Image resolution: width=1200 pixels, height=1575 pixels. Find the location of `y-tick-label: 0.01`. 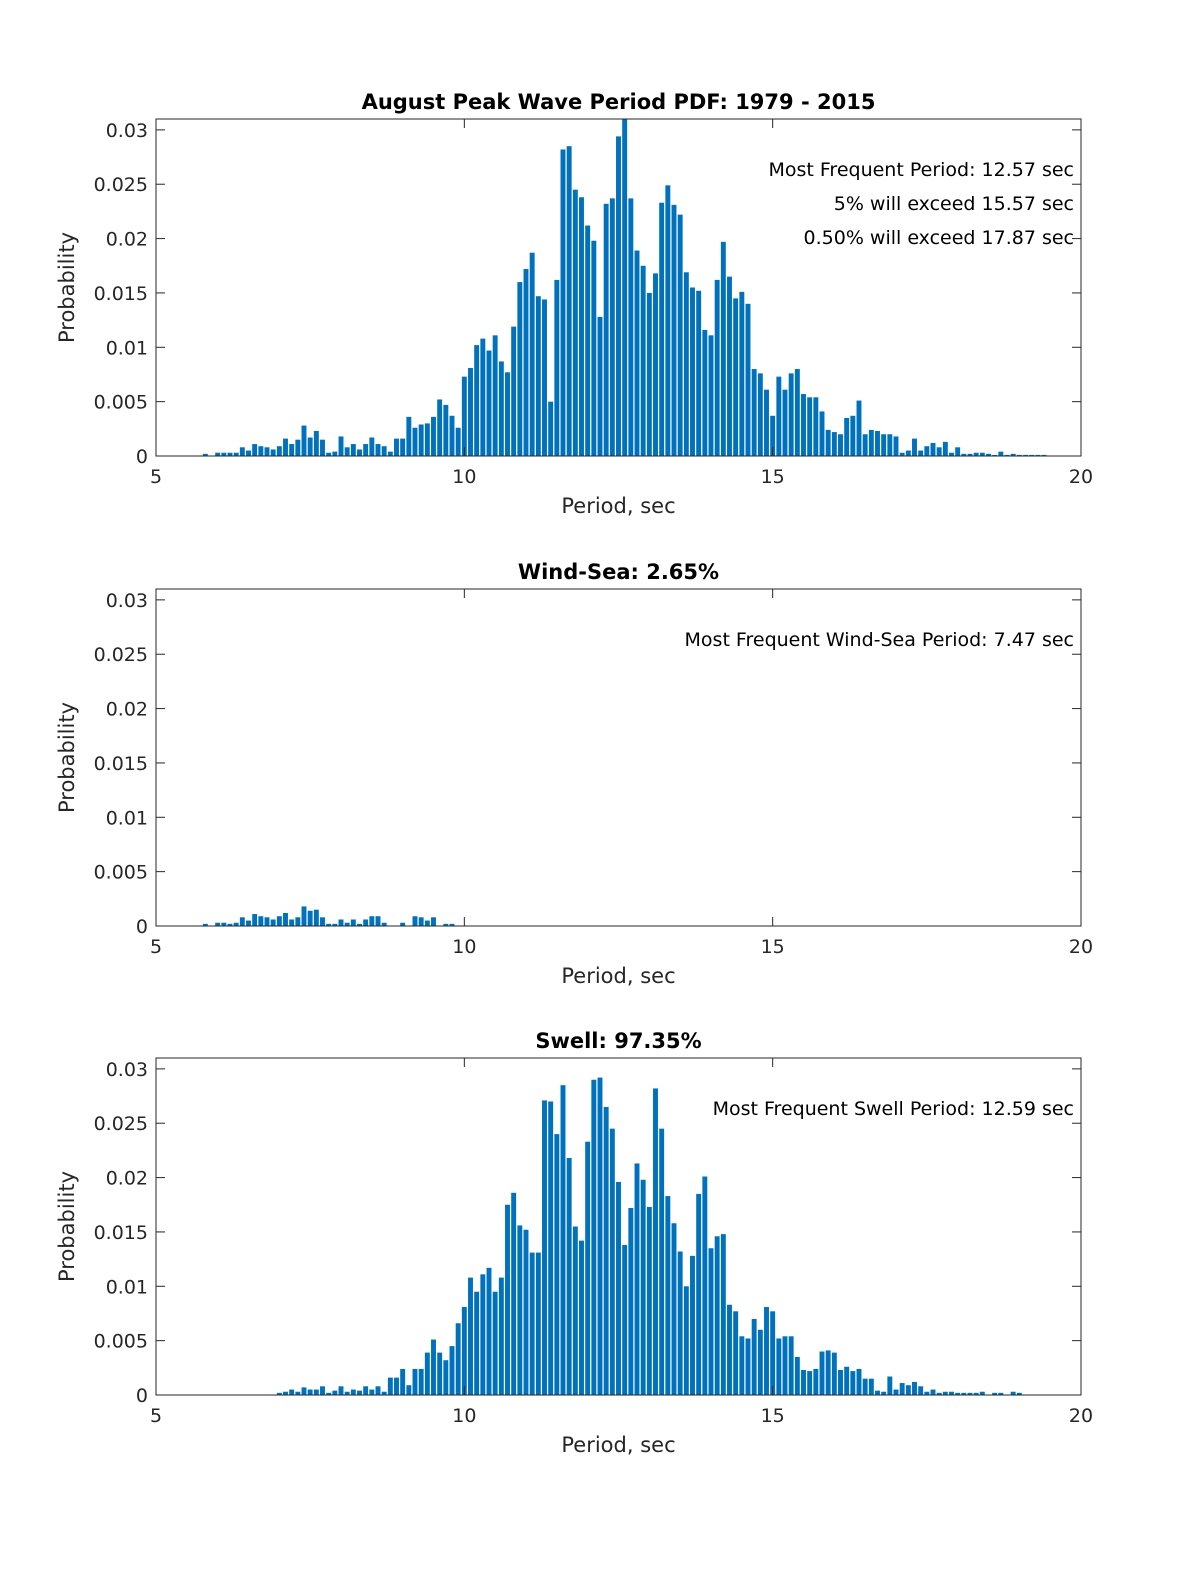

y-tick-label: 0.01 is located at coordinates (127, 1287).